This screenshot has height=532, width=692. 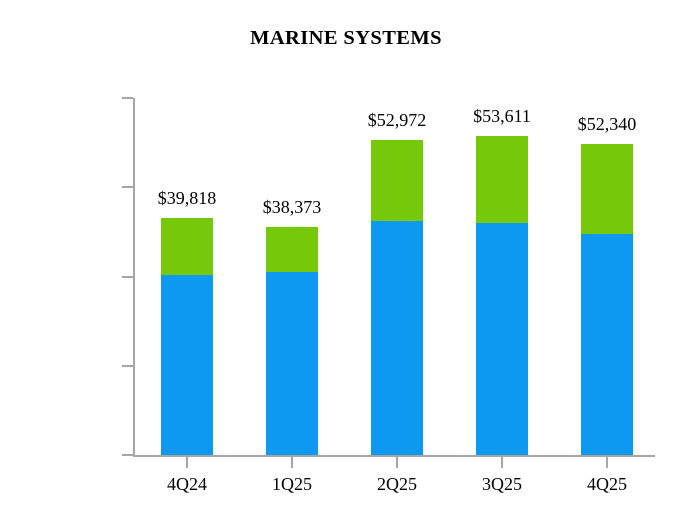 What do you see at coordinates (134, 276) in the screenshot?
I see `y-axis-line` at bounding box center [134, 276].